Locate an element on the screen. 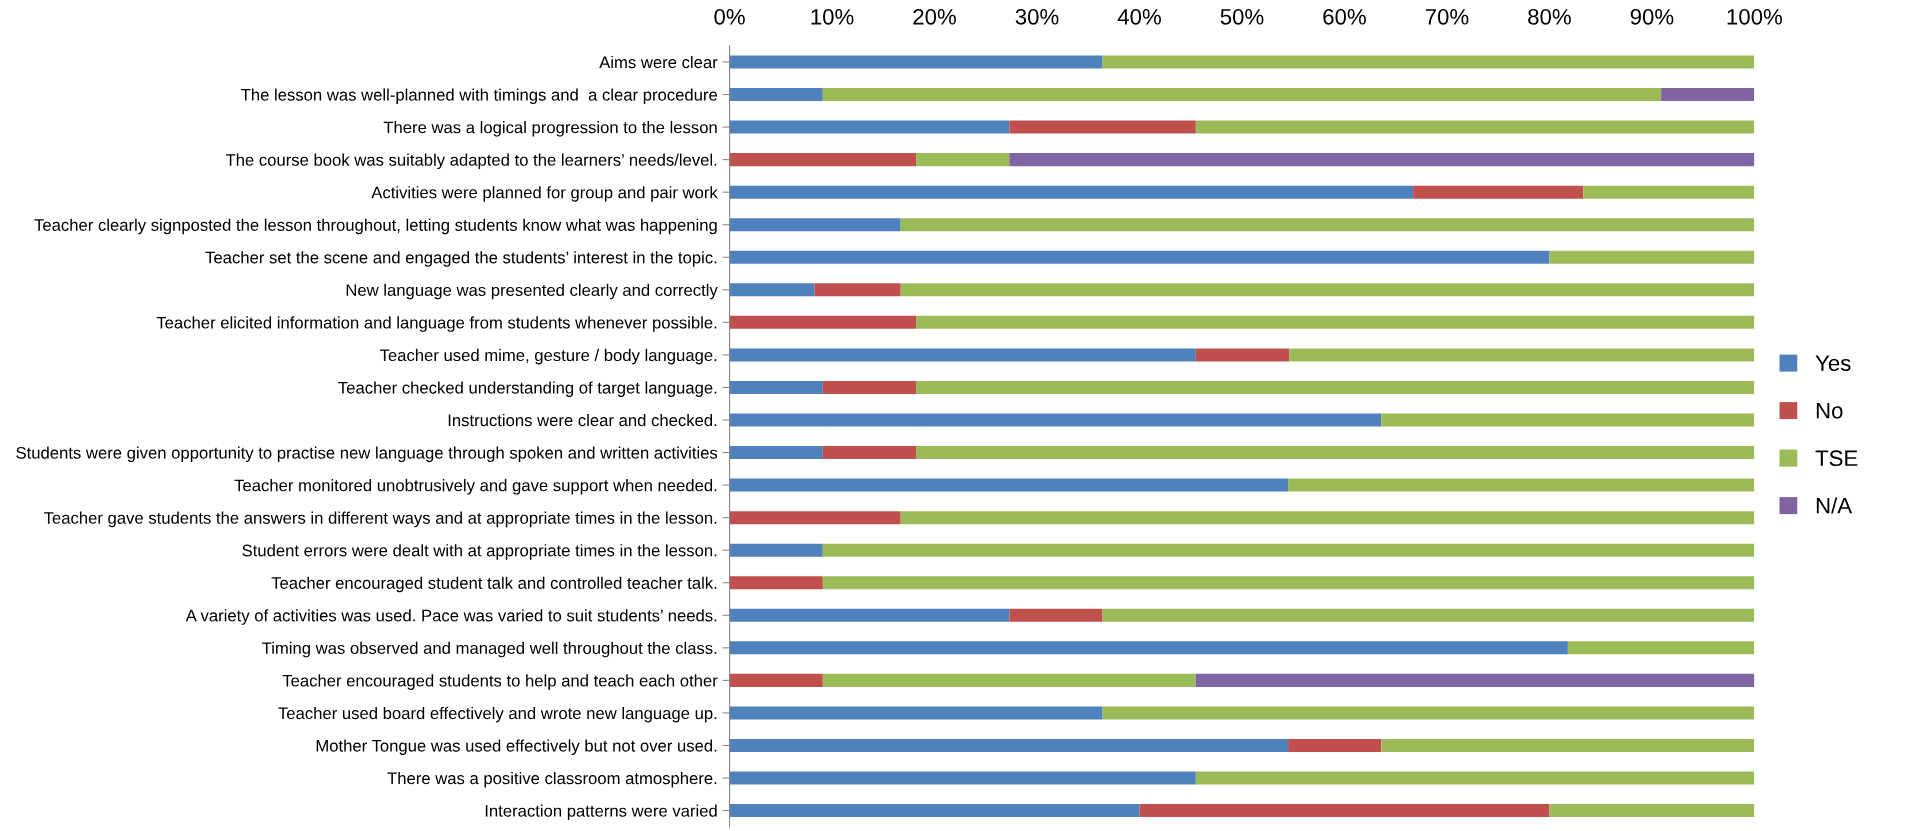 The width and height of the screenshot is (1930, 831). legend-label: TSE is located at coordinates (1836, 458).